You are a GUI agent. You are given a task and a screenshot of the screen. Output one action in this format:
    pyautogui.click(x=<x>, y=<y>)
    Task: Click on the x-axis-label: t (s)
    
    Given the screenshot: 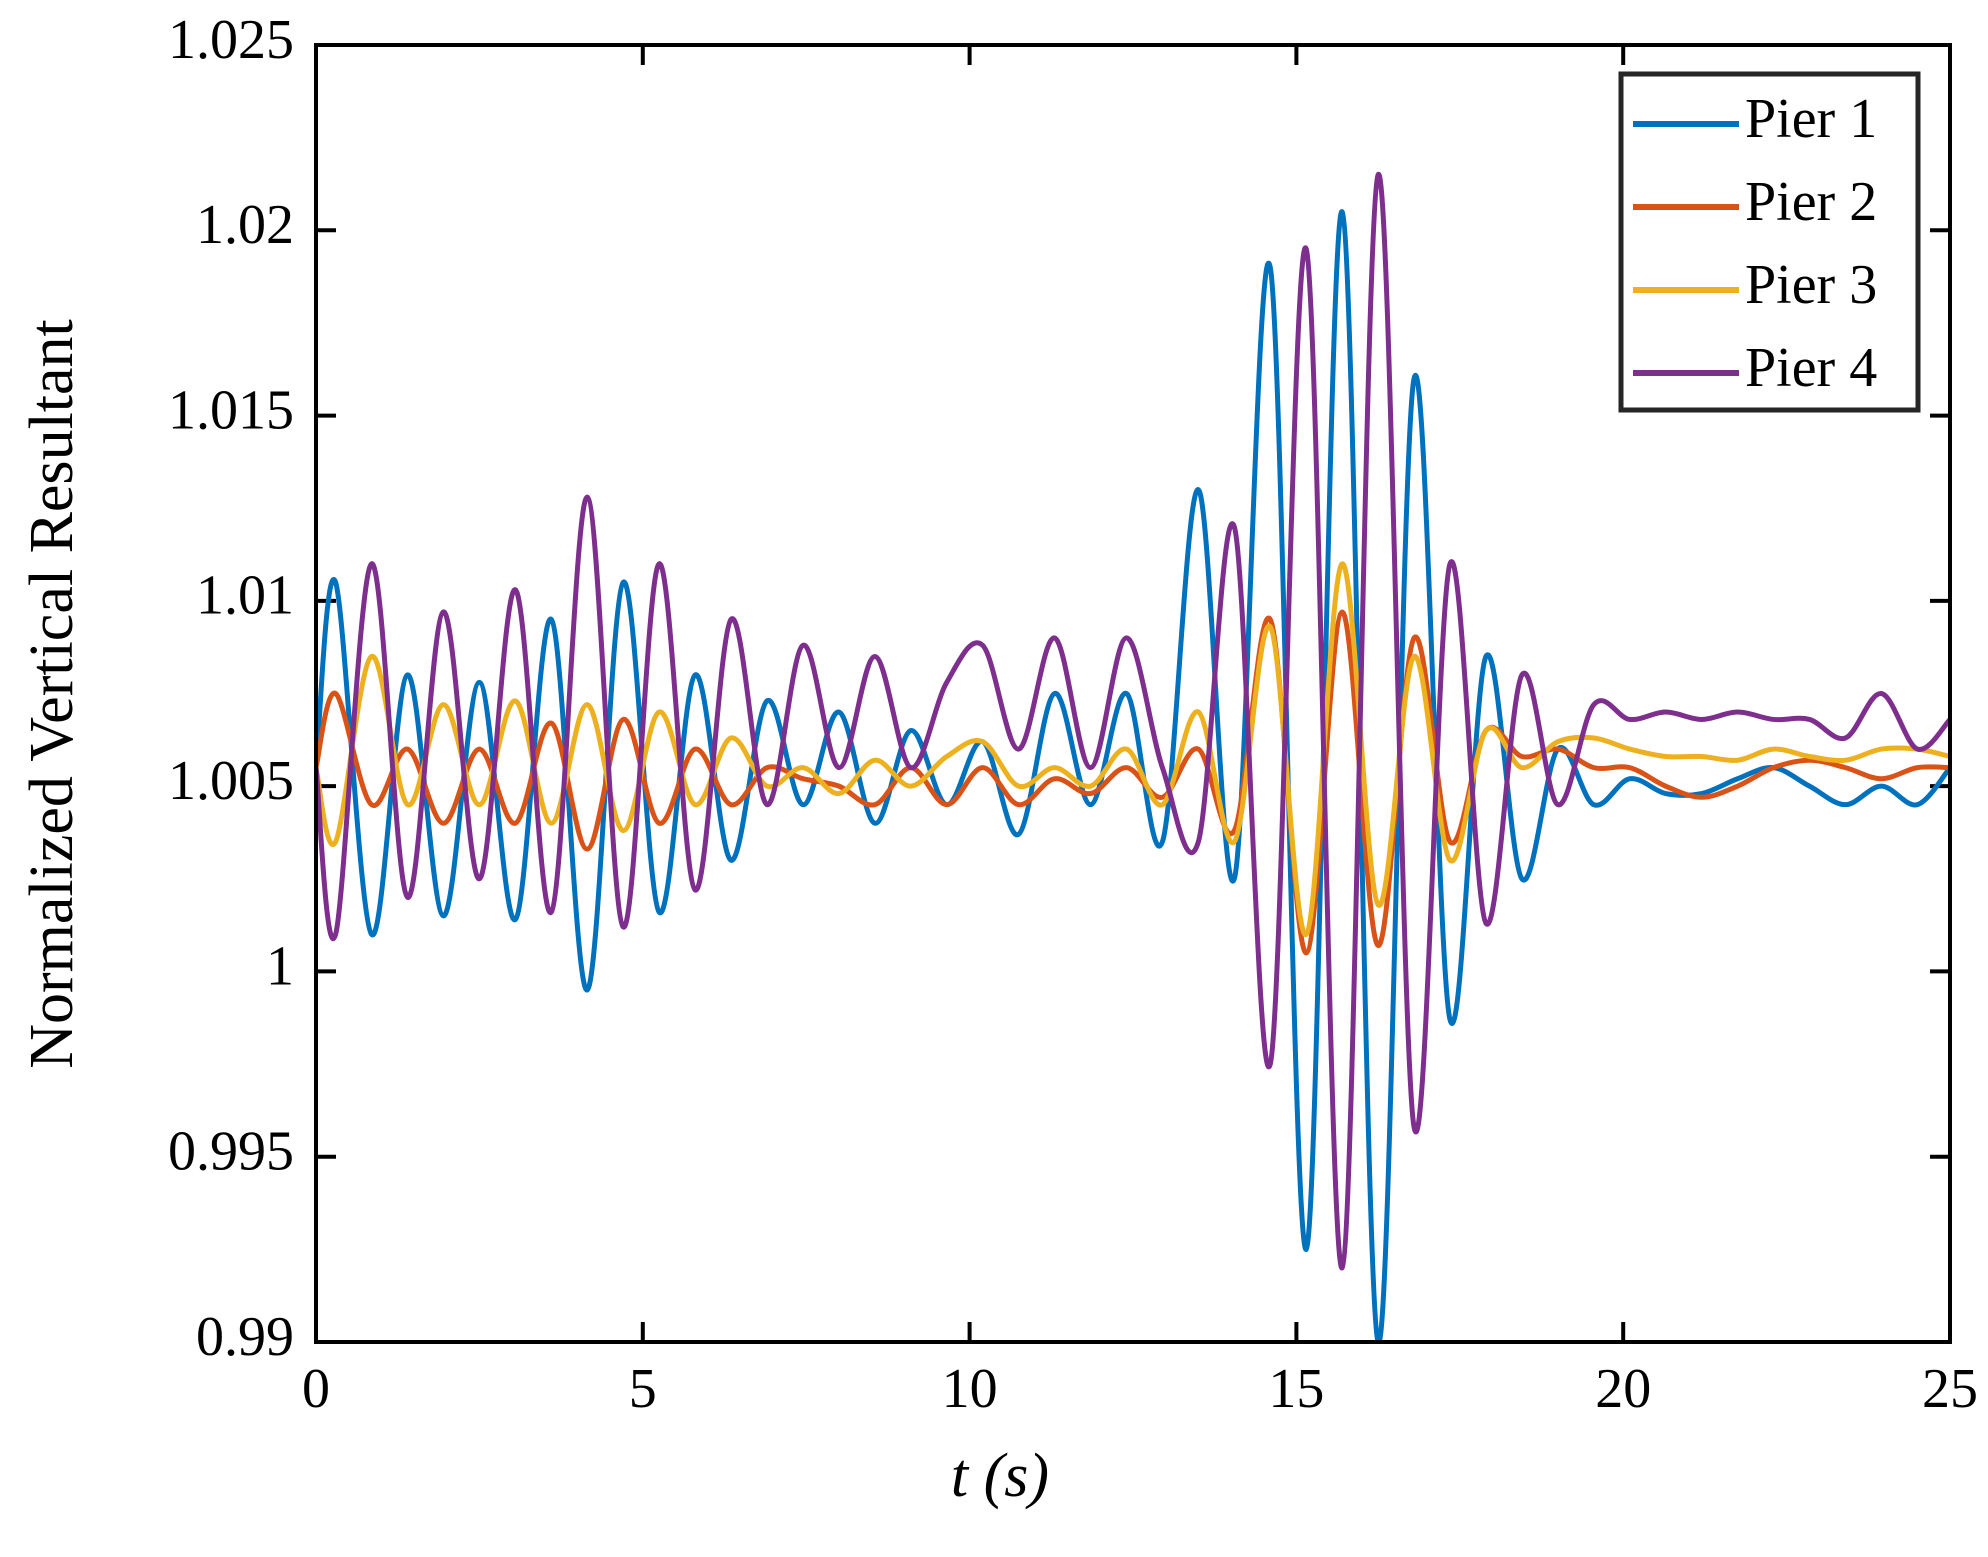 What is the action you would take?
    pyautogui.click(x=1000, y=1476)
    